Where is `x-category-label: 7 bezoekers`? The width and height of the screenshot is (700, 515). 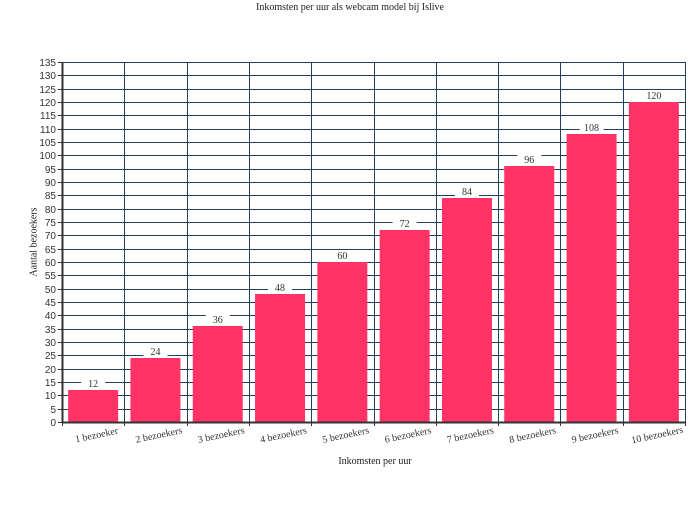
x-category-label: 7 bezoekers is located at coordinates (470, 435).